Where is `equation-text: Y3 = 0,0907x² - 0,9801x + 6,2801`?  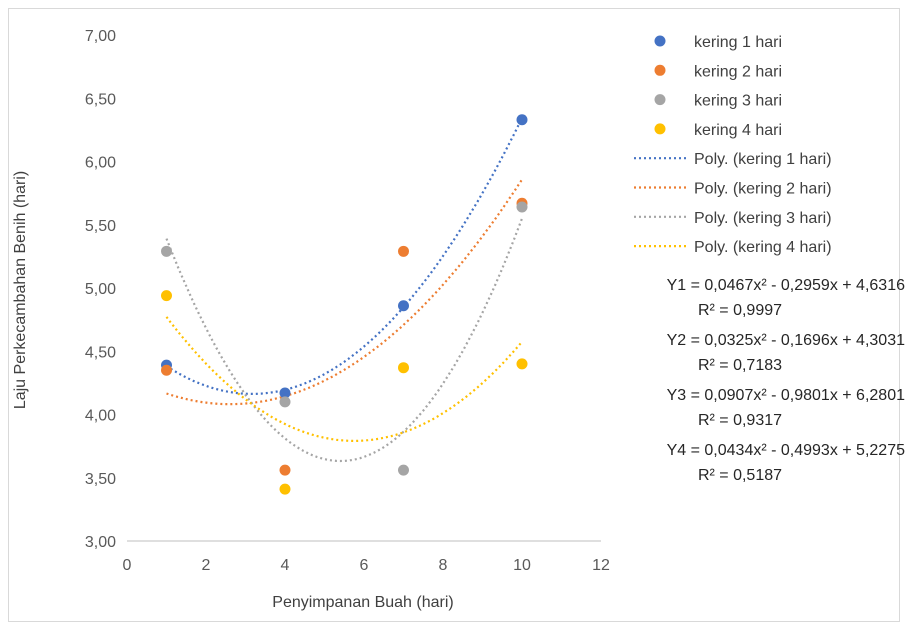 equation-text: Y3 = 0,0907x² - 0,9801x + 6,2801 is located at coordinates (786, 395).